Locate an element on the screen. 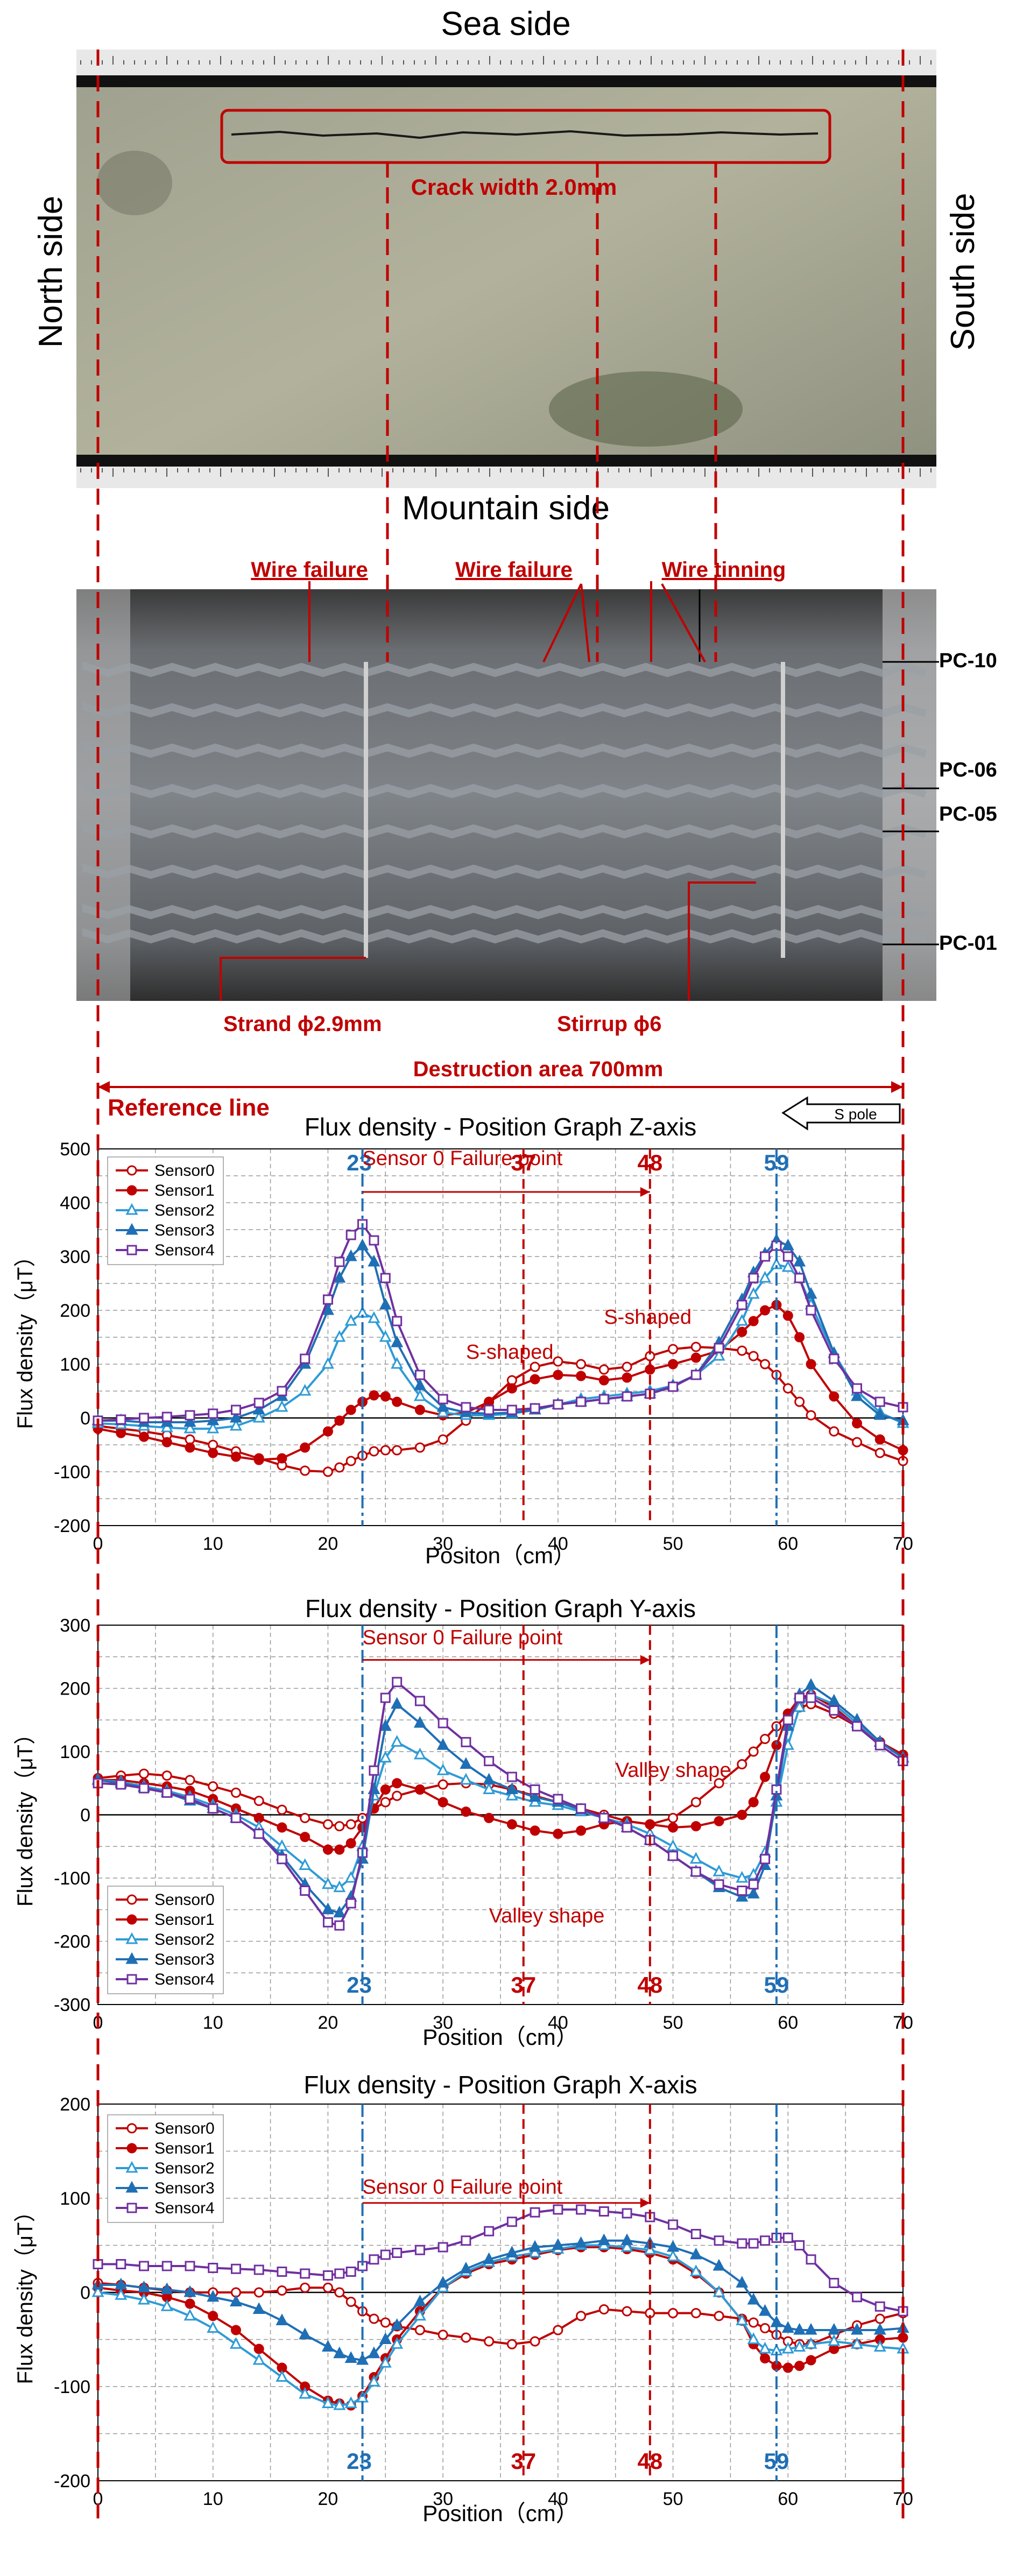 This screenshot has width=1023, height=2576. chart-title: Flux density - Position Graph X-axis is located at coordinates (500, 2085).